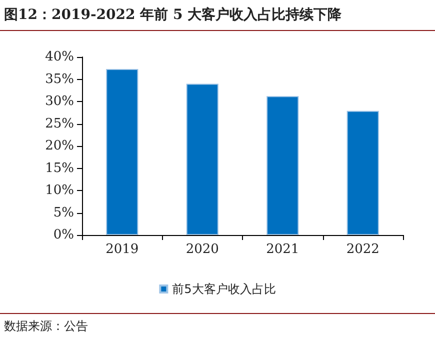  I want to click on y-tick-label: 30%, so click(59, 101).